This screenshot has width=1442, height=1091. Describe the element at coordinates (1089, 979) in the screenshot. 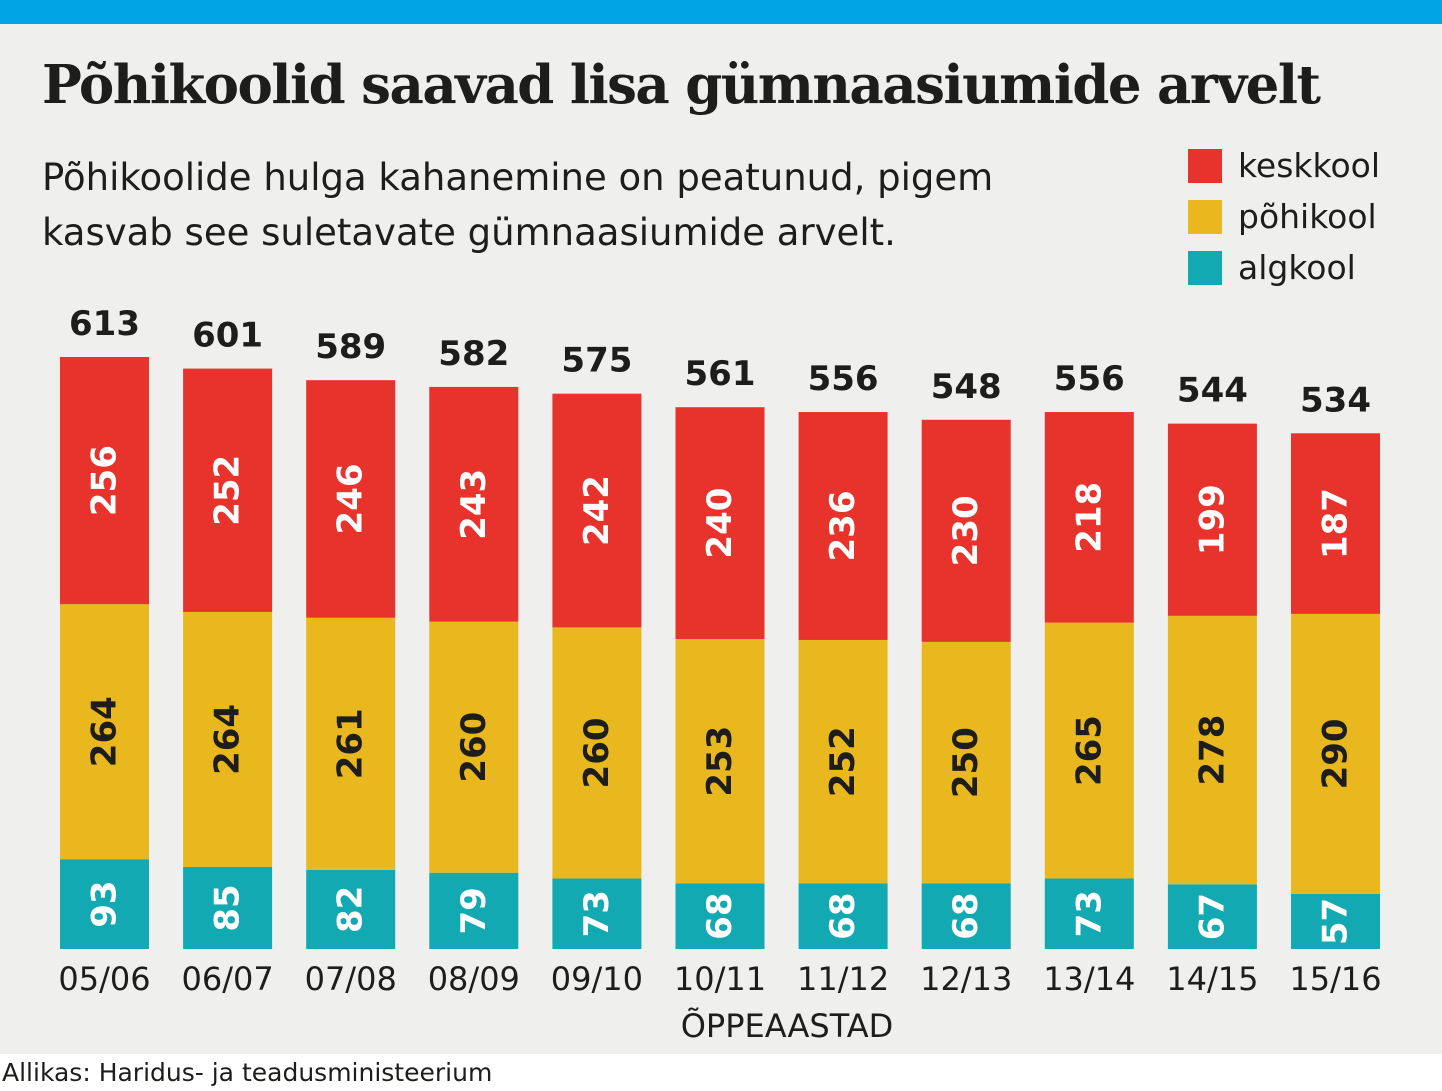

I see `x-tick-label-13-14: 13/14` at that location.